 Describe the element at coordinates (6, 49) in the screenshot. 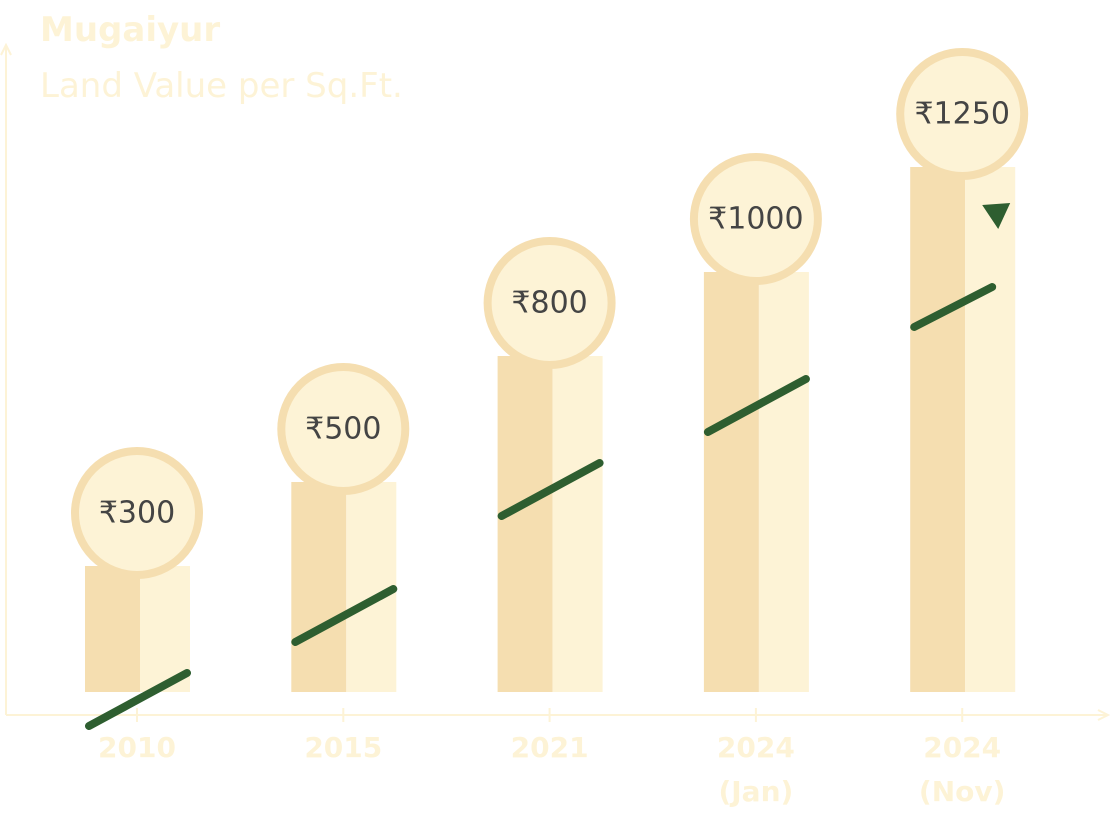

I see `y-axis-arrow` at that location.